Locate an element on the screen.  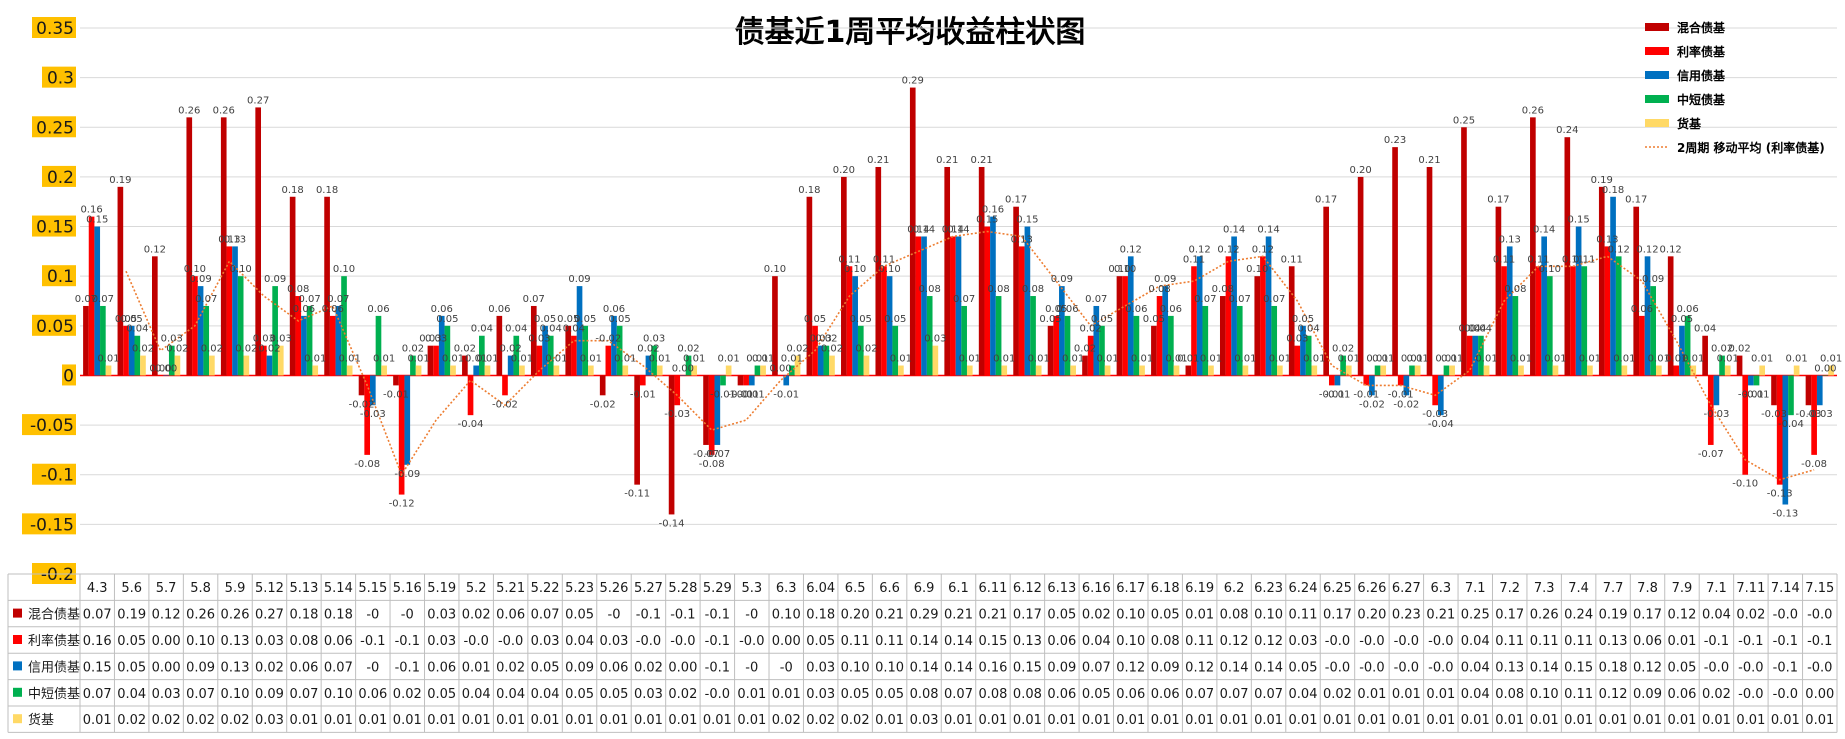
table-cell: 0.02 is located at coordinates (131, 720).